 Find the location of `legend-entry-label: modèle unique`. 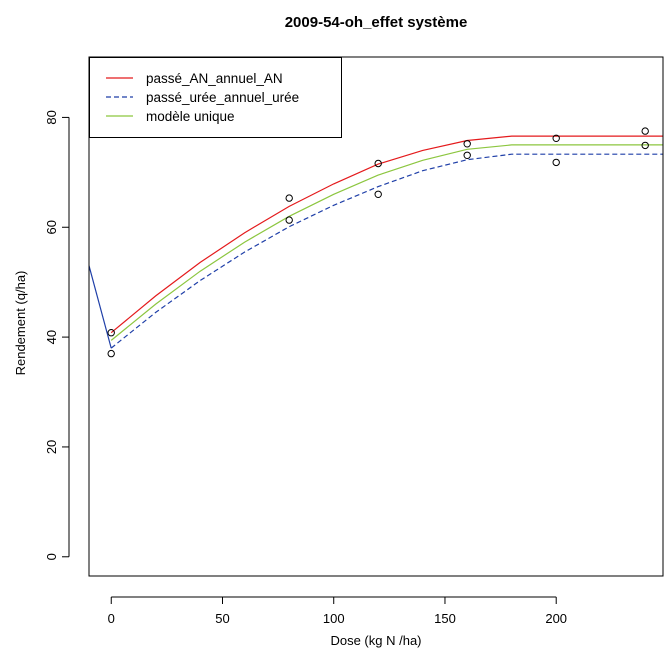

legend-entry-label: modèle unique is located at coordinates (190, 116).